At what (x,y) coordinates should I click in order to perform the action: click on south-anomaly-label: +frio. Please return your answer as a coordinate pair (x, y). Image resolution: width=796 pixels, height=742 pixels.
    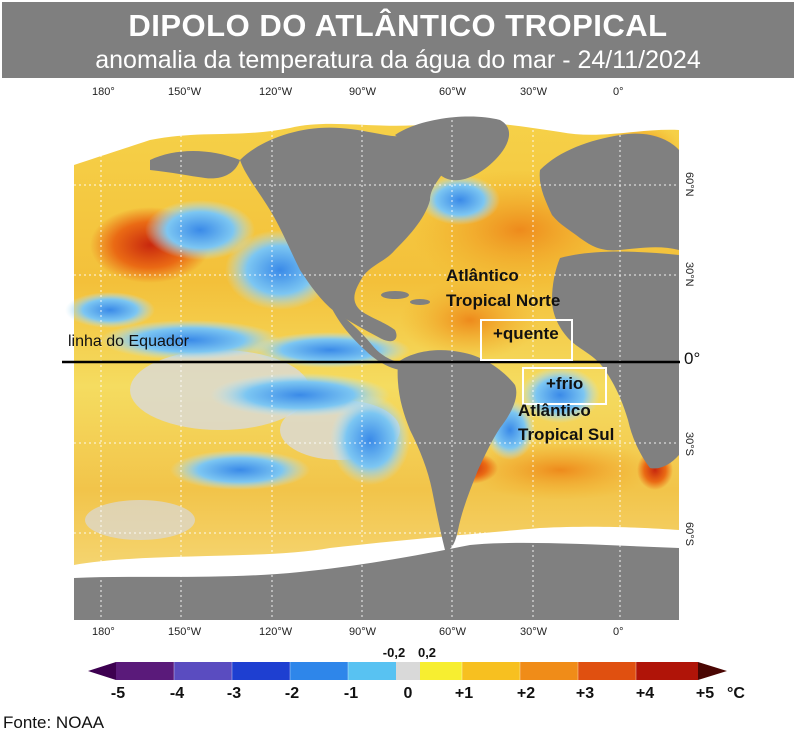
    Looking at the image, I should click on (565, 383).